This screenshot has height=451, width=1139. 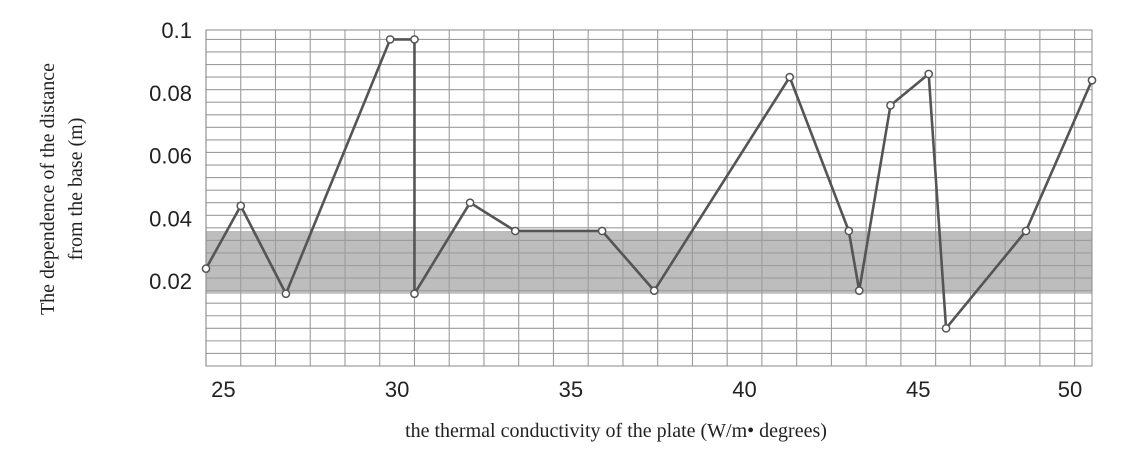 What do you see at coordinates (170, 281) in the screenshot?
I see `y-tick-label: 0.02` at bounding box center [170, 281].